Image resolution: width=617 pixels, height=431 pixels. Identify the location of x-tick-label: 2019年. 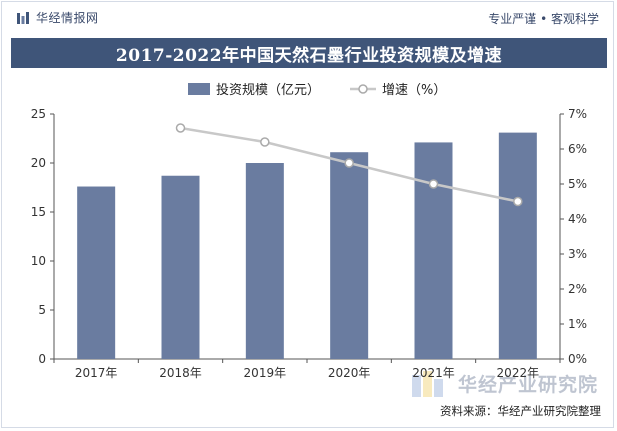
(265, 373).